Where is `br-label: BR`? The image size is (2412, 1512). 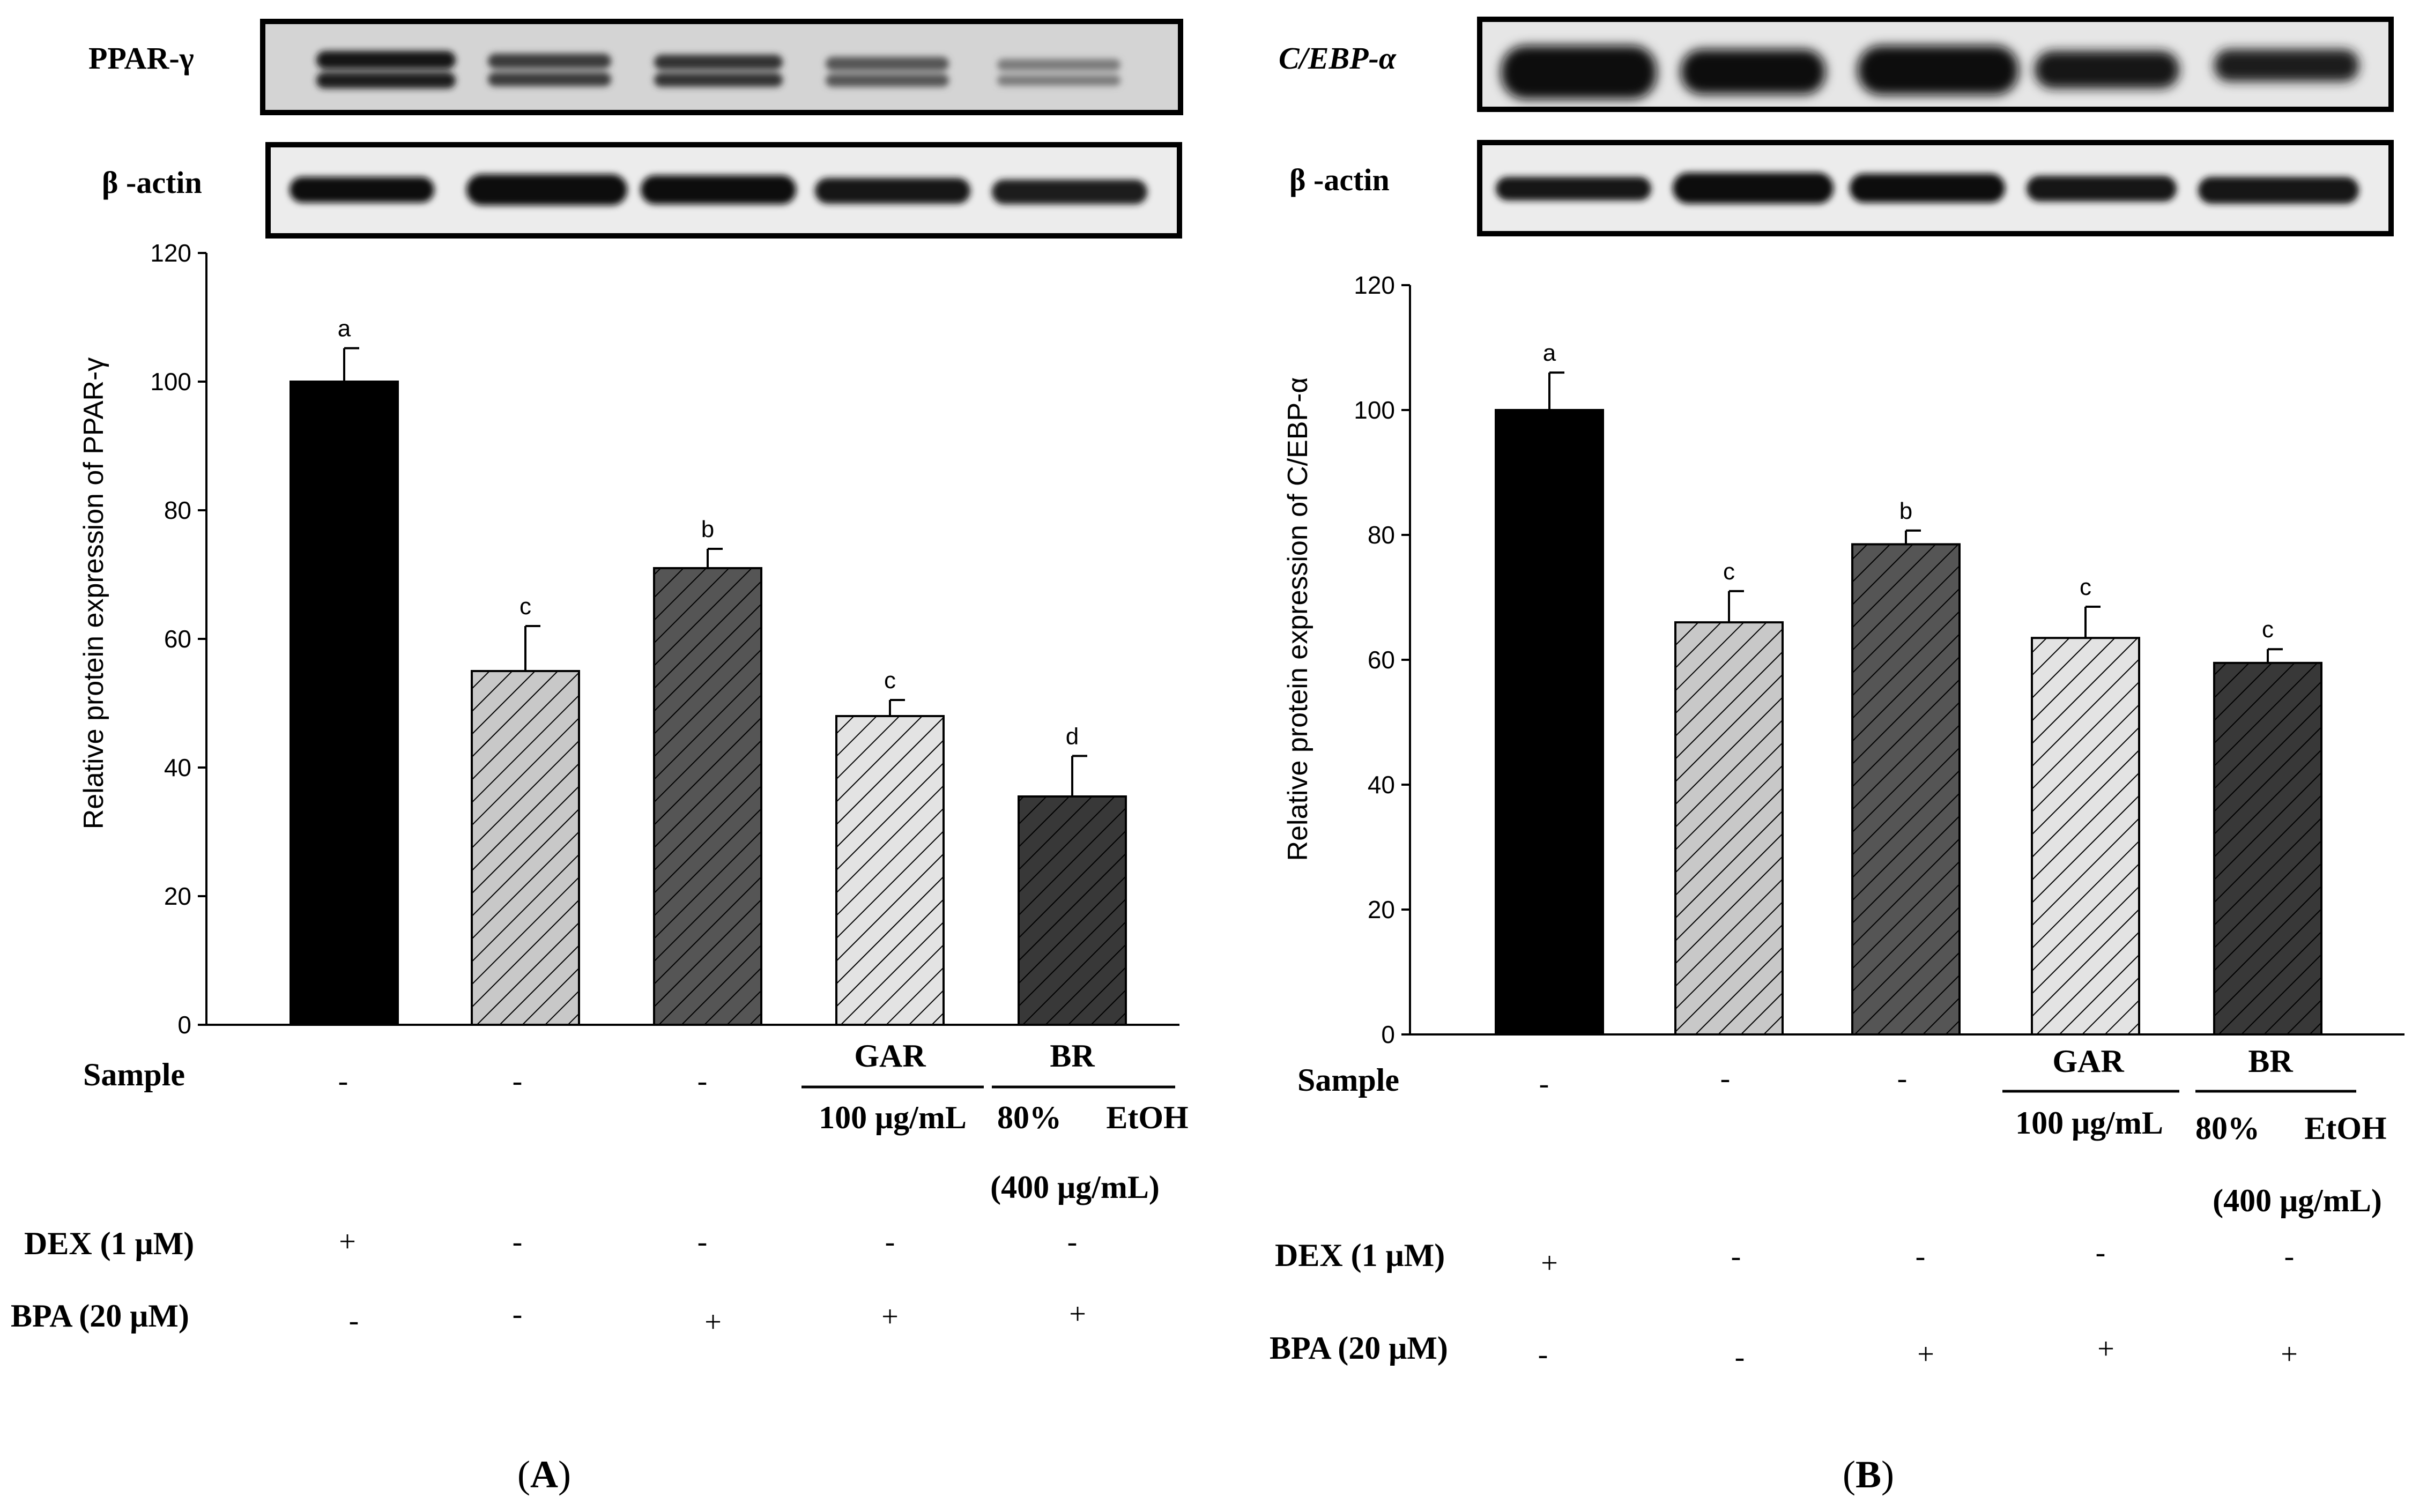 br-label: BR is located at coordinates (2270, 1061).